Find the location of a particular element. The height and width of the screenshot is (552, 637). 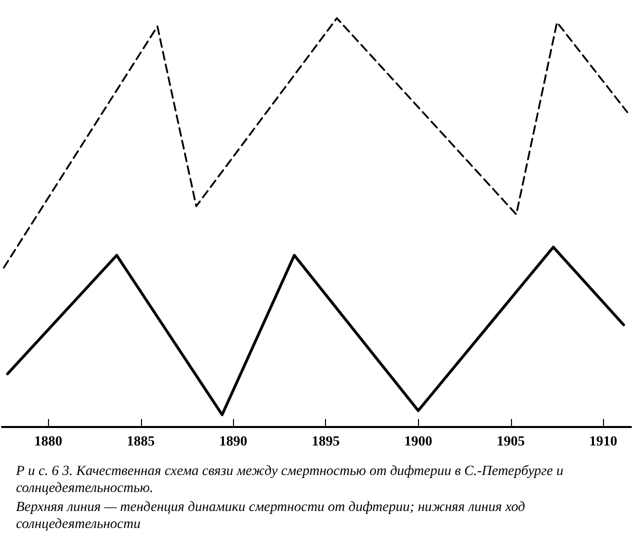

x-tick-label: 1890 is located at coordinates (233, 442).